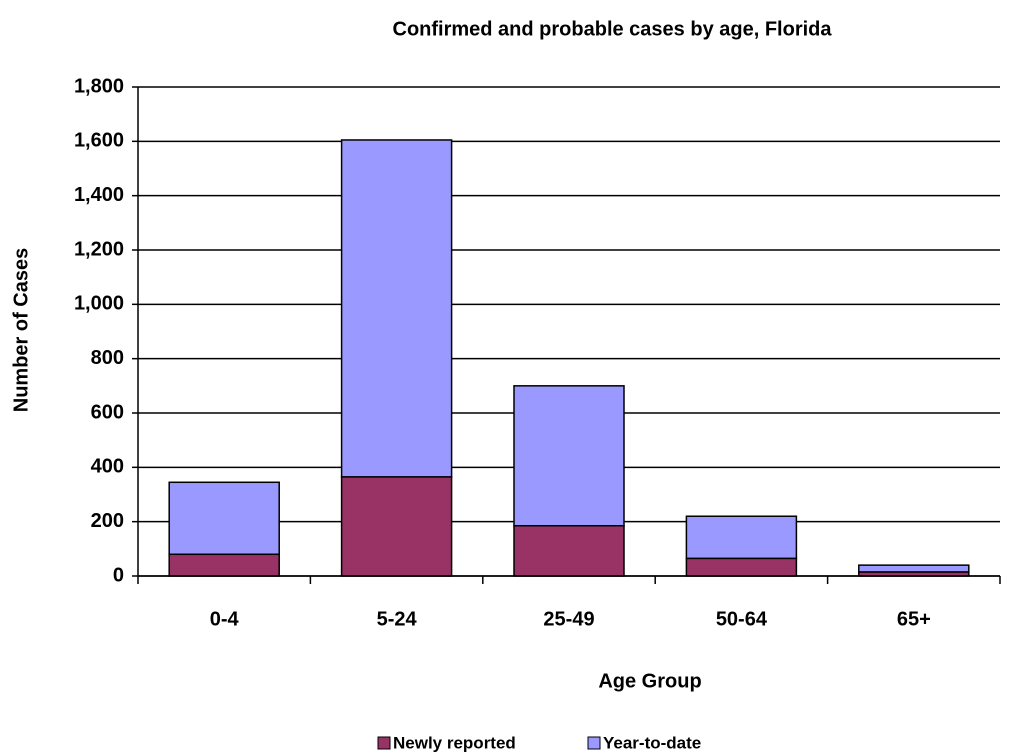 This screenshot has height=754, width=1009. I want to click on x-tick-label: 65+, so click(914, 619).